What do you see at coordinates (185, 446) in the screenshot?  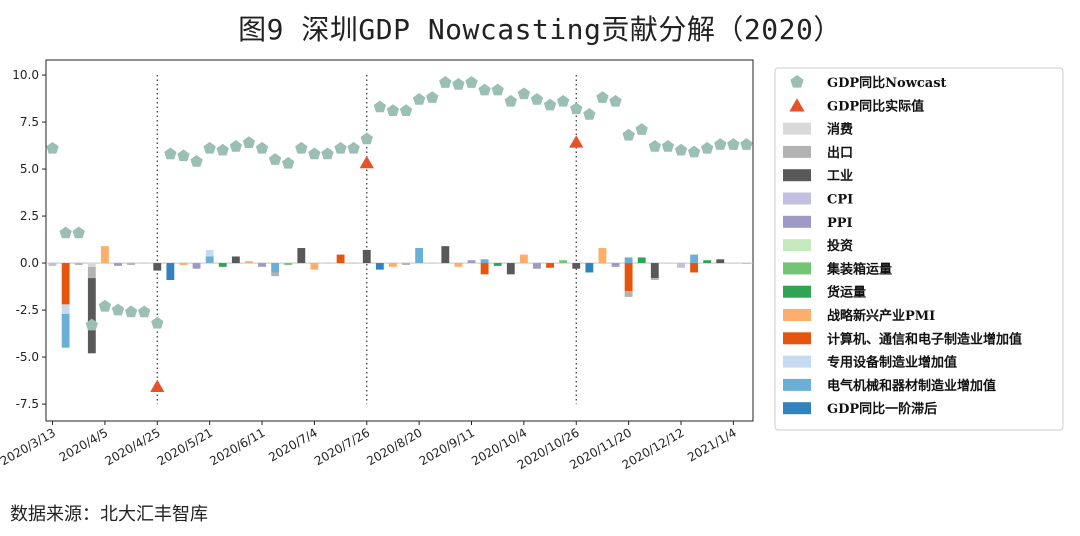 I see `x-tick-label: 2020/5/21` at bounding box center [185, 446].